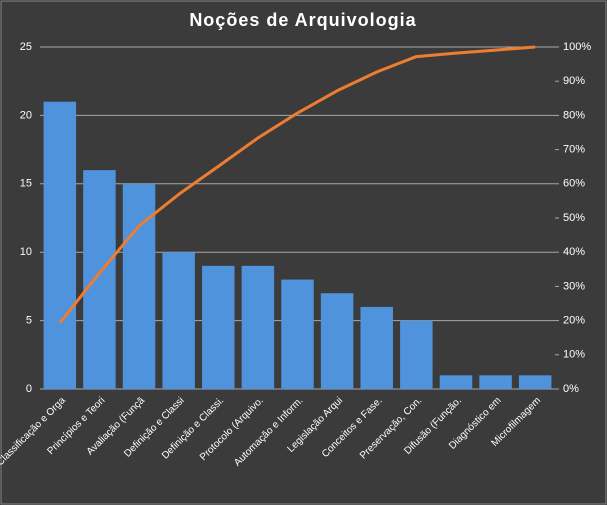 The image size is (607, 505). Describe the element at coordinates (29, 389) in the screenshot. I see `y-tick-label: 0` at that location.